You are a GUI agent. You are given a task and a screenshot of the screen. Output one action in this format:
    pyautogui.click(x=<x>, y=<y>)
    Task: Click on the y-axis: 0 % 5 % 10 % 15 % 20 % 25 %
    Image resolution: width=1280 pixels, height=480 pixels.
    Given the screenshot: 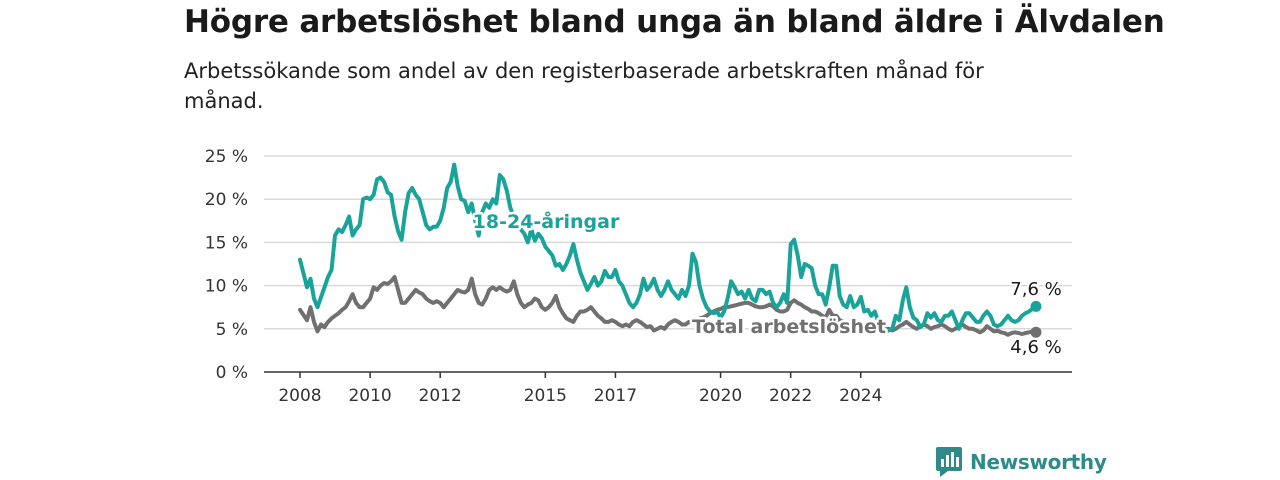 What is the action you would take?
    pyautogui.click(x=226, y=265)
    